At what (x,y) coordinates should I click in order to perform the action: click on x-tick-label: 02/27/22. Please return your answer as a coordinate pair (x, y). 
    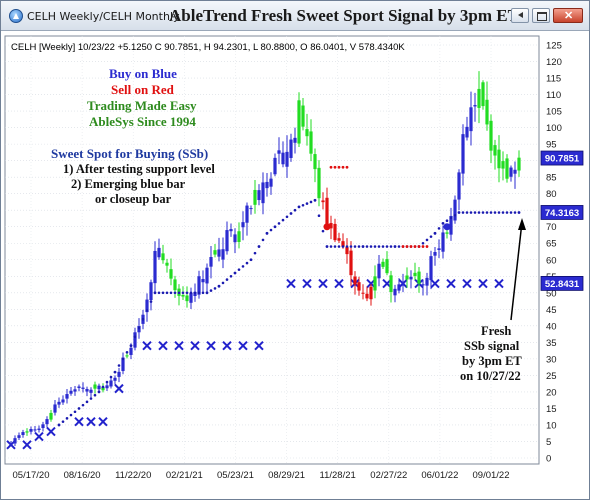
    Looking at the image, I should click on (388, 475).